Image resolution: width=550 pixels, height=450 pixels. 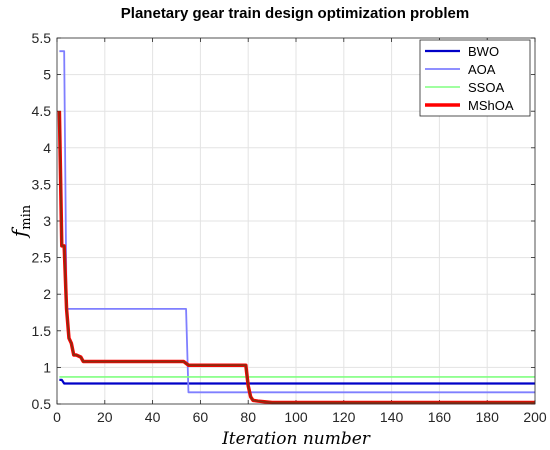 What do you see at coordinates (42, 184) in the screenshot?
I see `y-tick-label: 3.5` at bounding box center [42, 184].